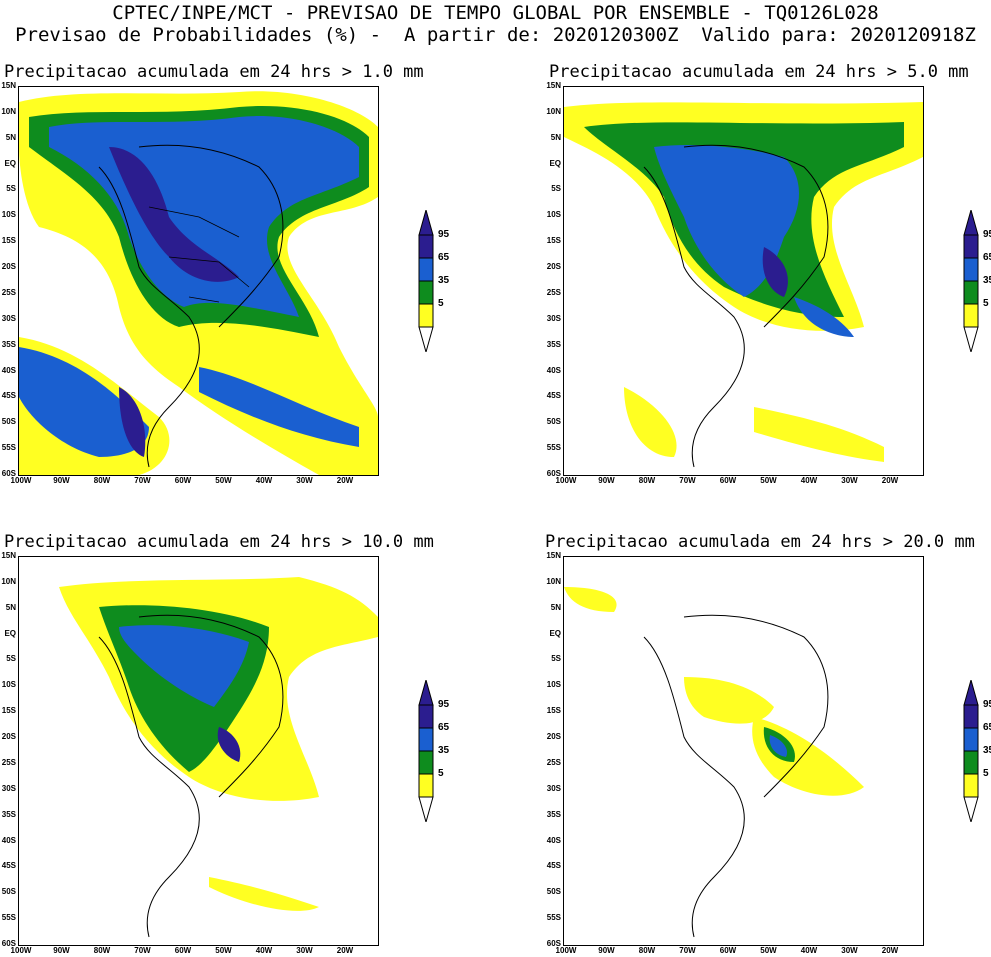  What do you see at coordinates (198, 751) in the screenshot?
I see `panel-3-map` at bounding box center [198, 751].